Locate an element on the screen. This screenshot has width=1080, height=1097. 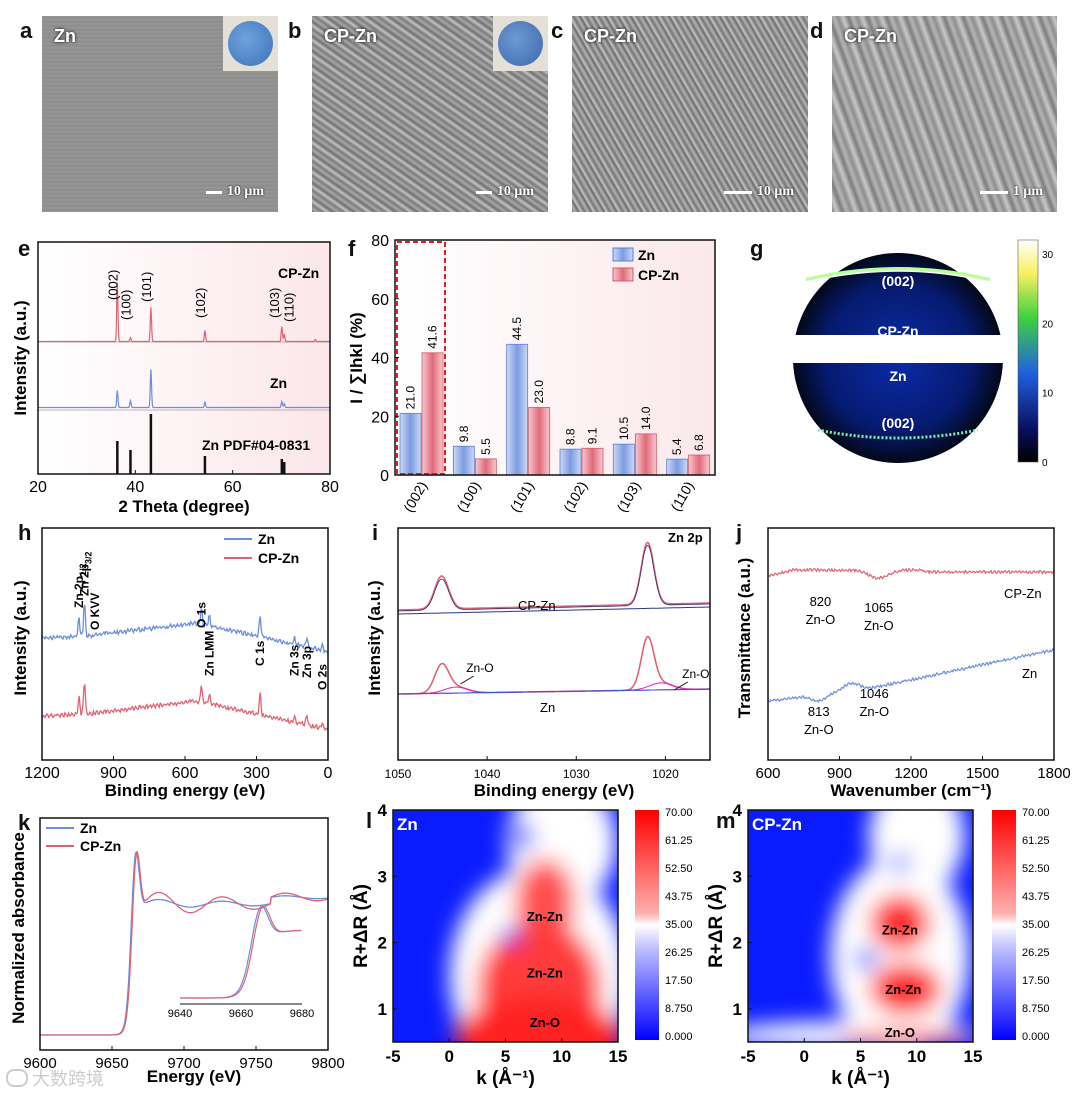
y-tick-label: 20 is located at coordinates (380, 417).